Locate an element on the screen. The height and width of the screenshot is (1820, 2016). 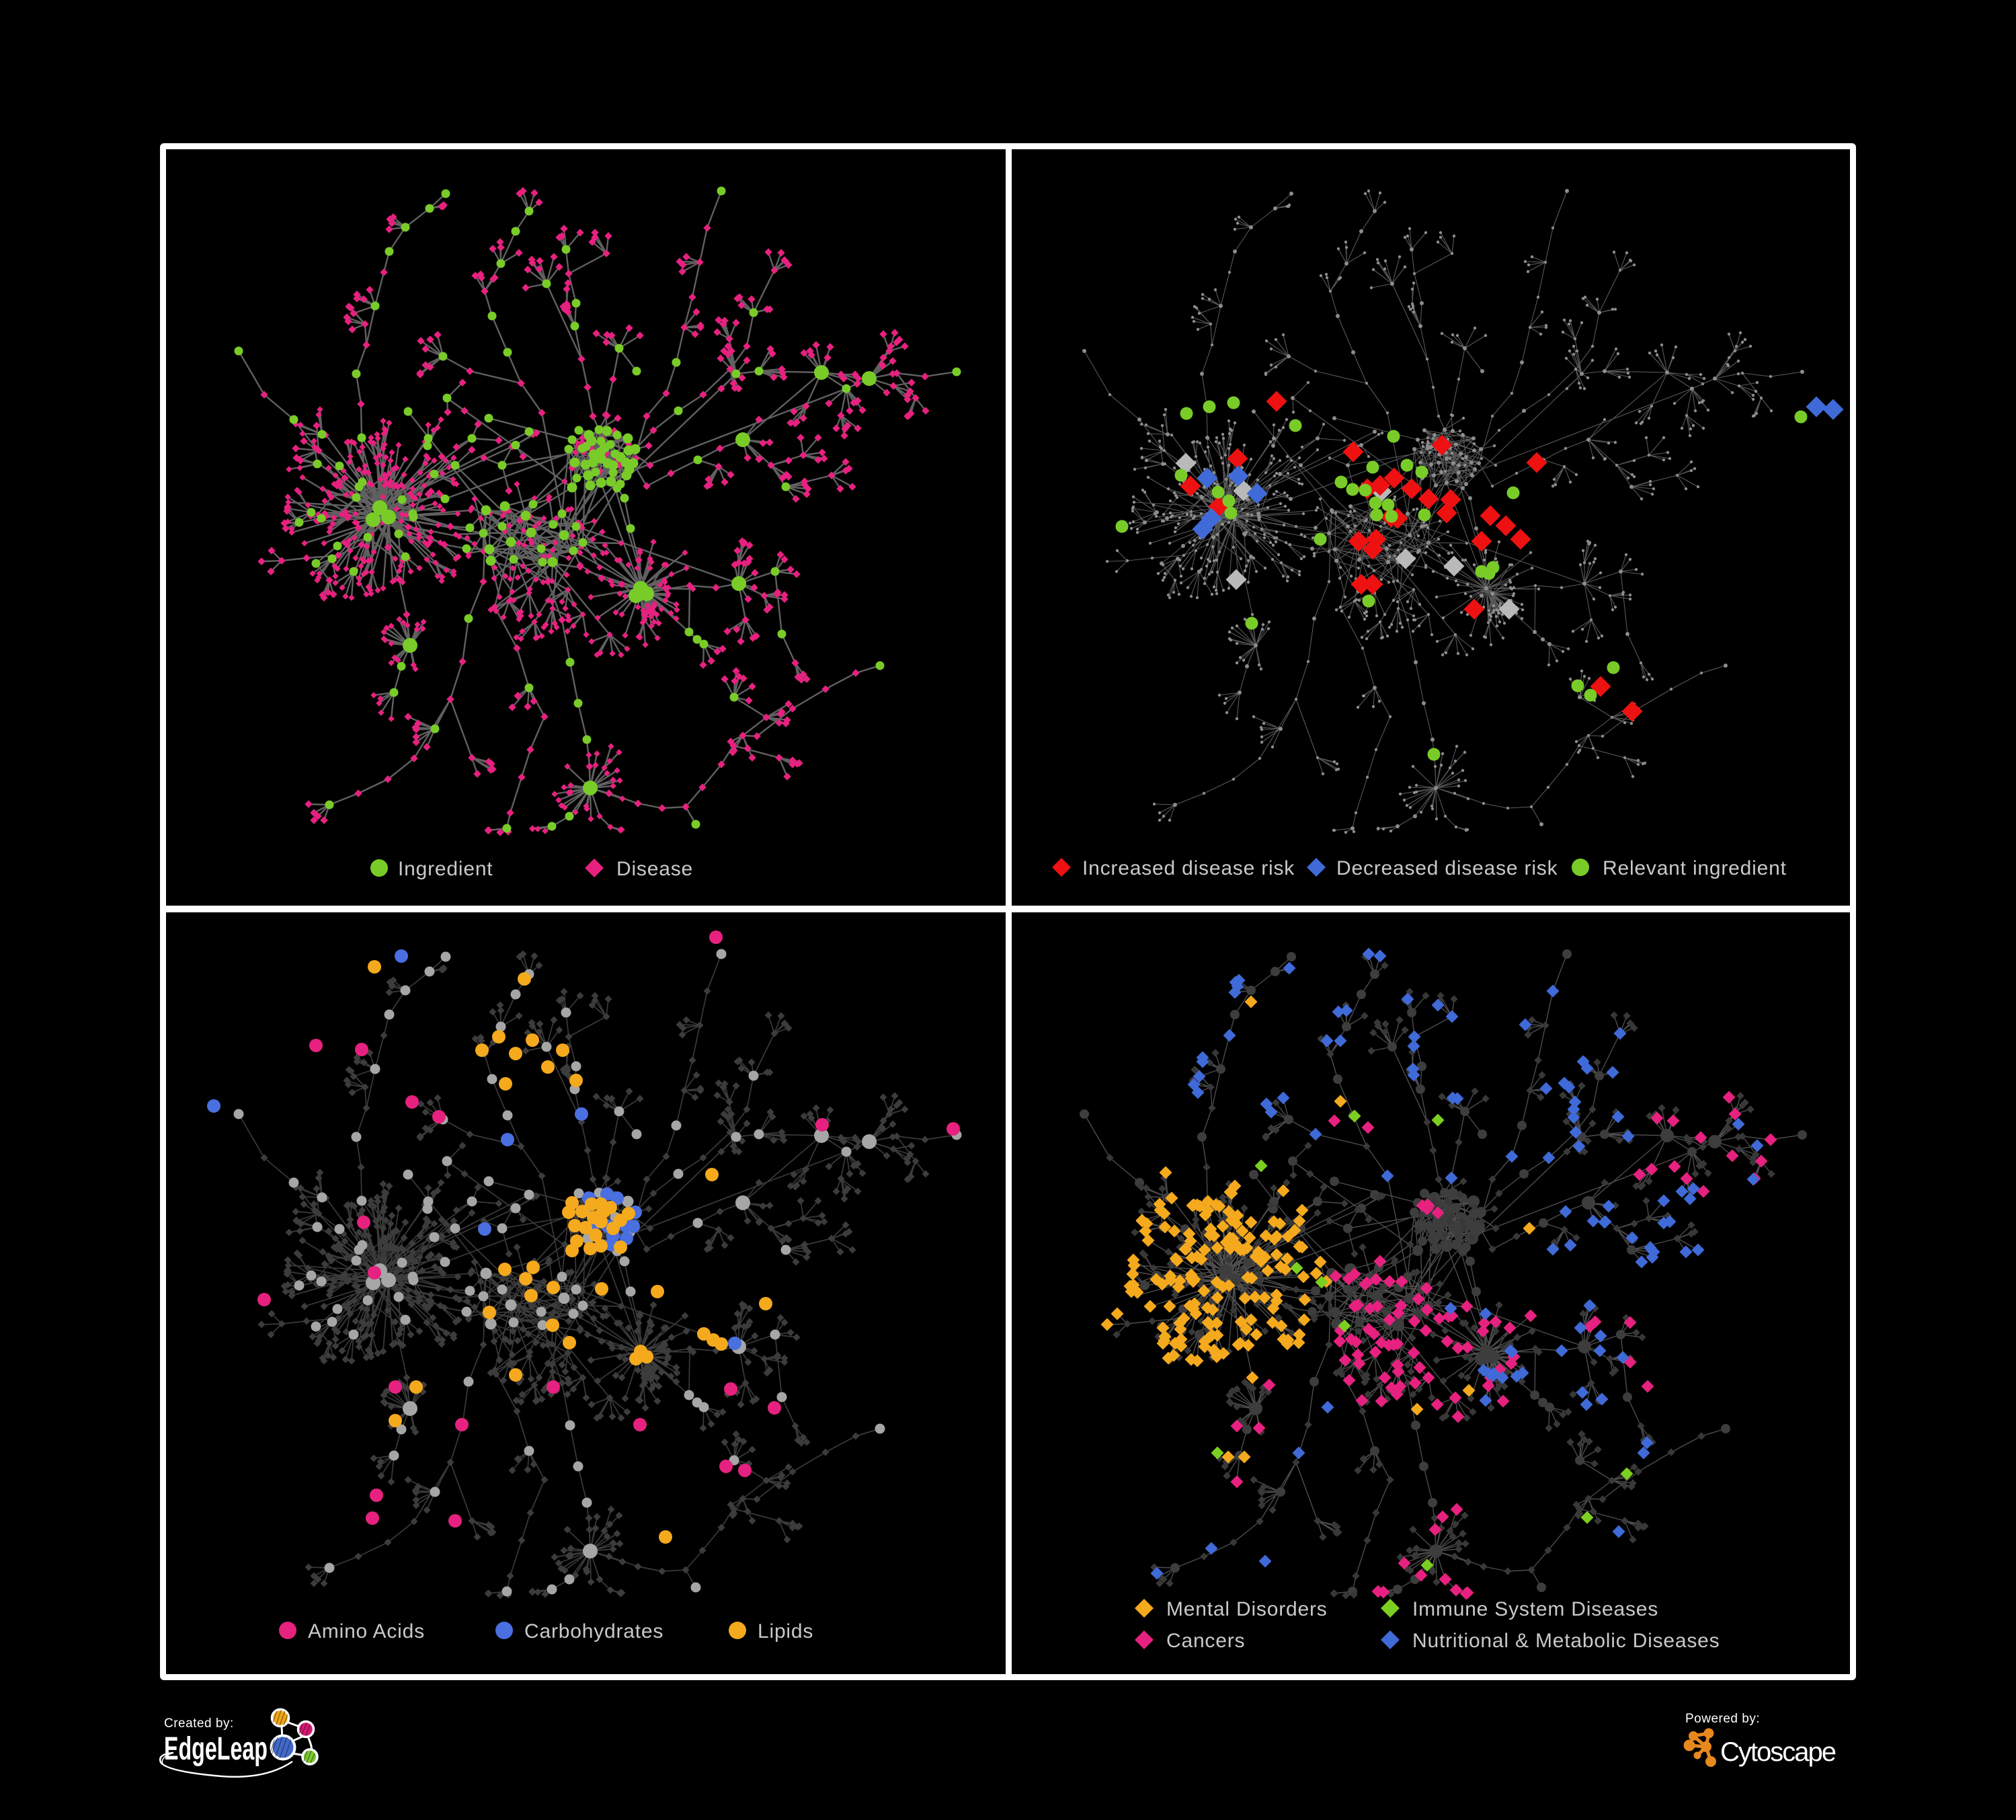
svg-text: Amino Acids is located at coordinates (366, 1631).